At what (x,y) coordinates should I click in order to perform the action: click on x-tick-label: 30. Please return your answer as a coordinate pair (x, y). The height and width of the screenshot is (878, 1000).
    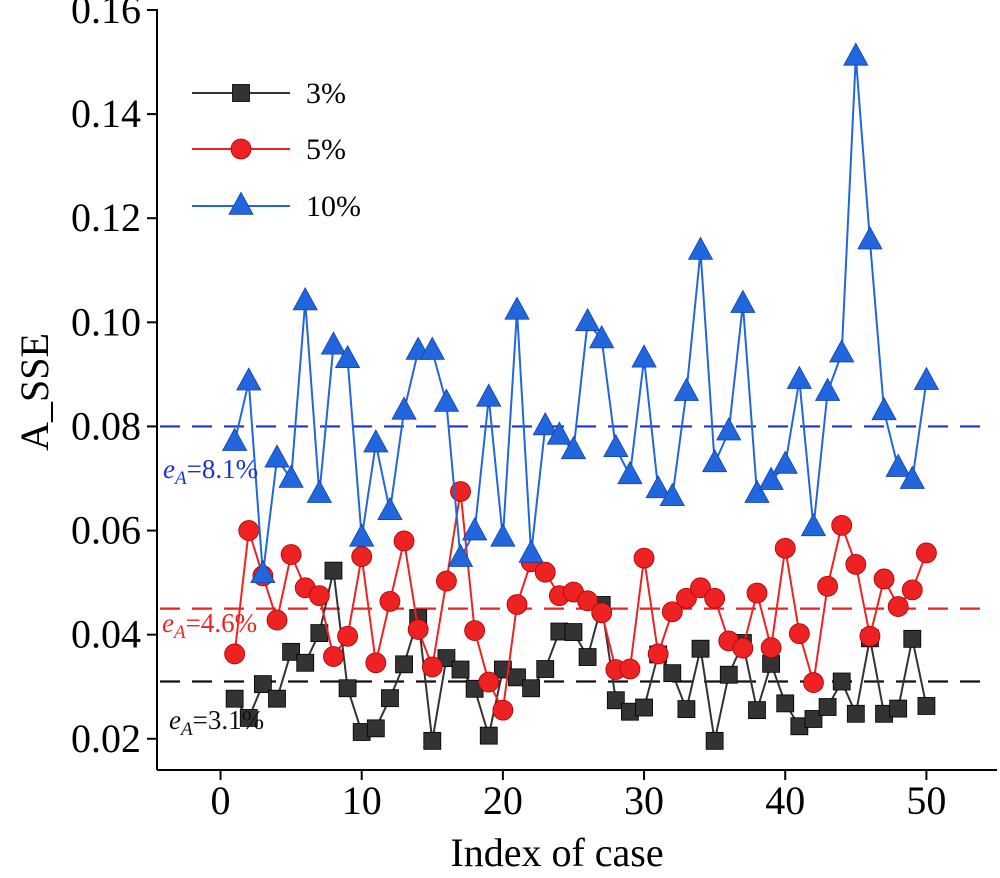
    Looking at the image, I should click on (644, 800).